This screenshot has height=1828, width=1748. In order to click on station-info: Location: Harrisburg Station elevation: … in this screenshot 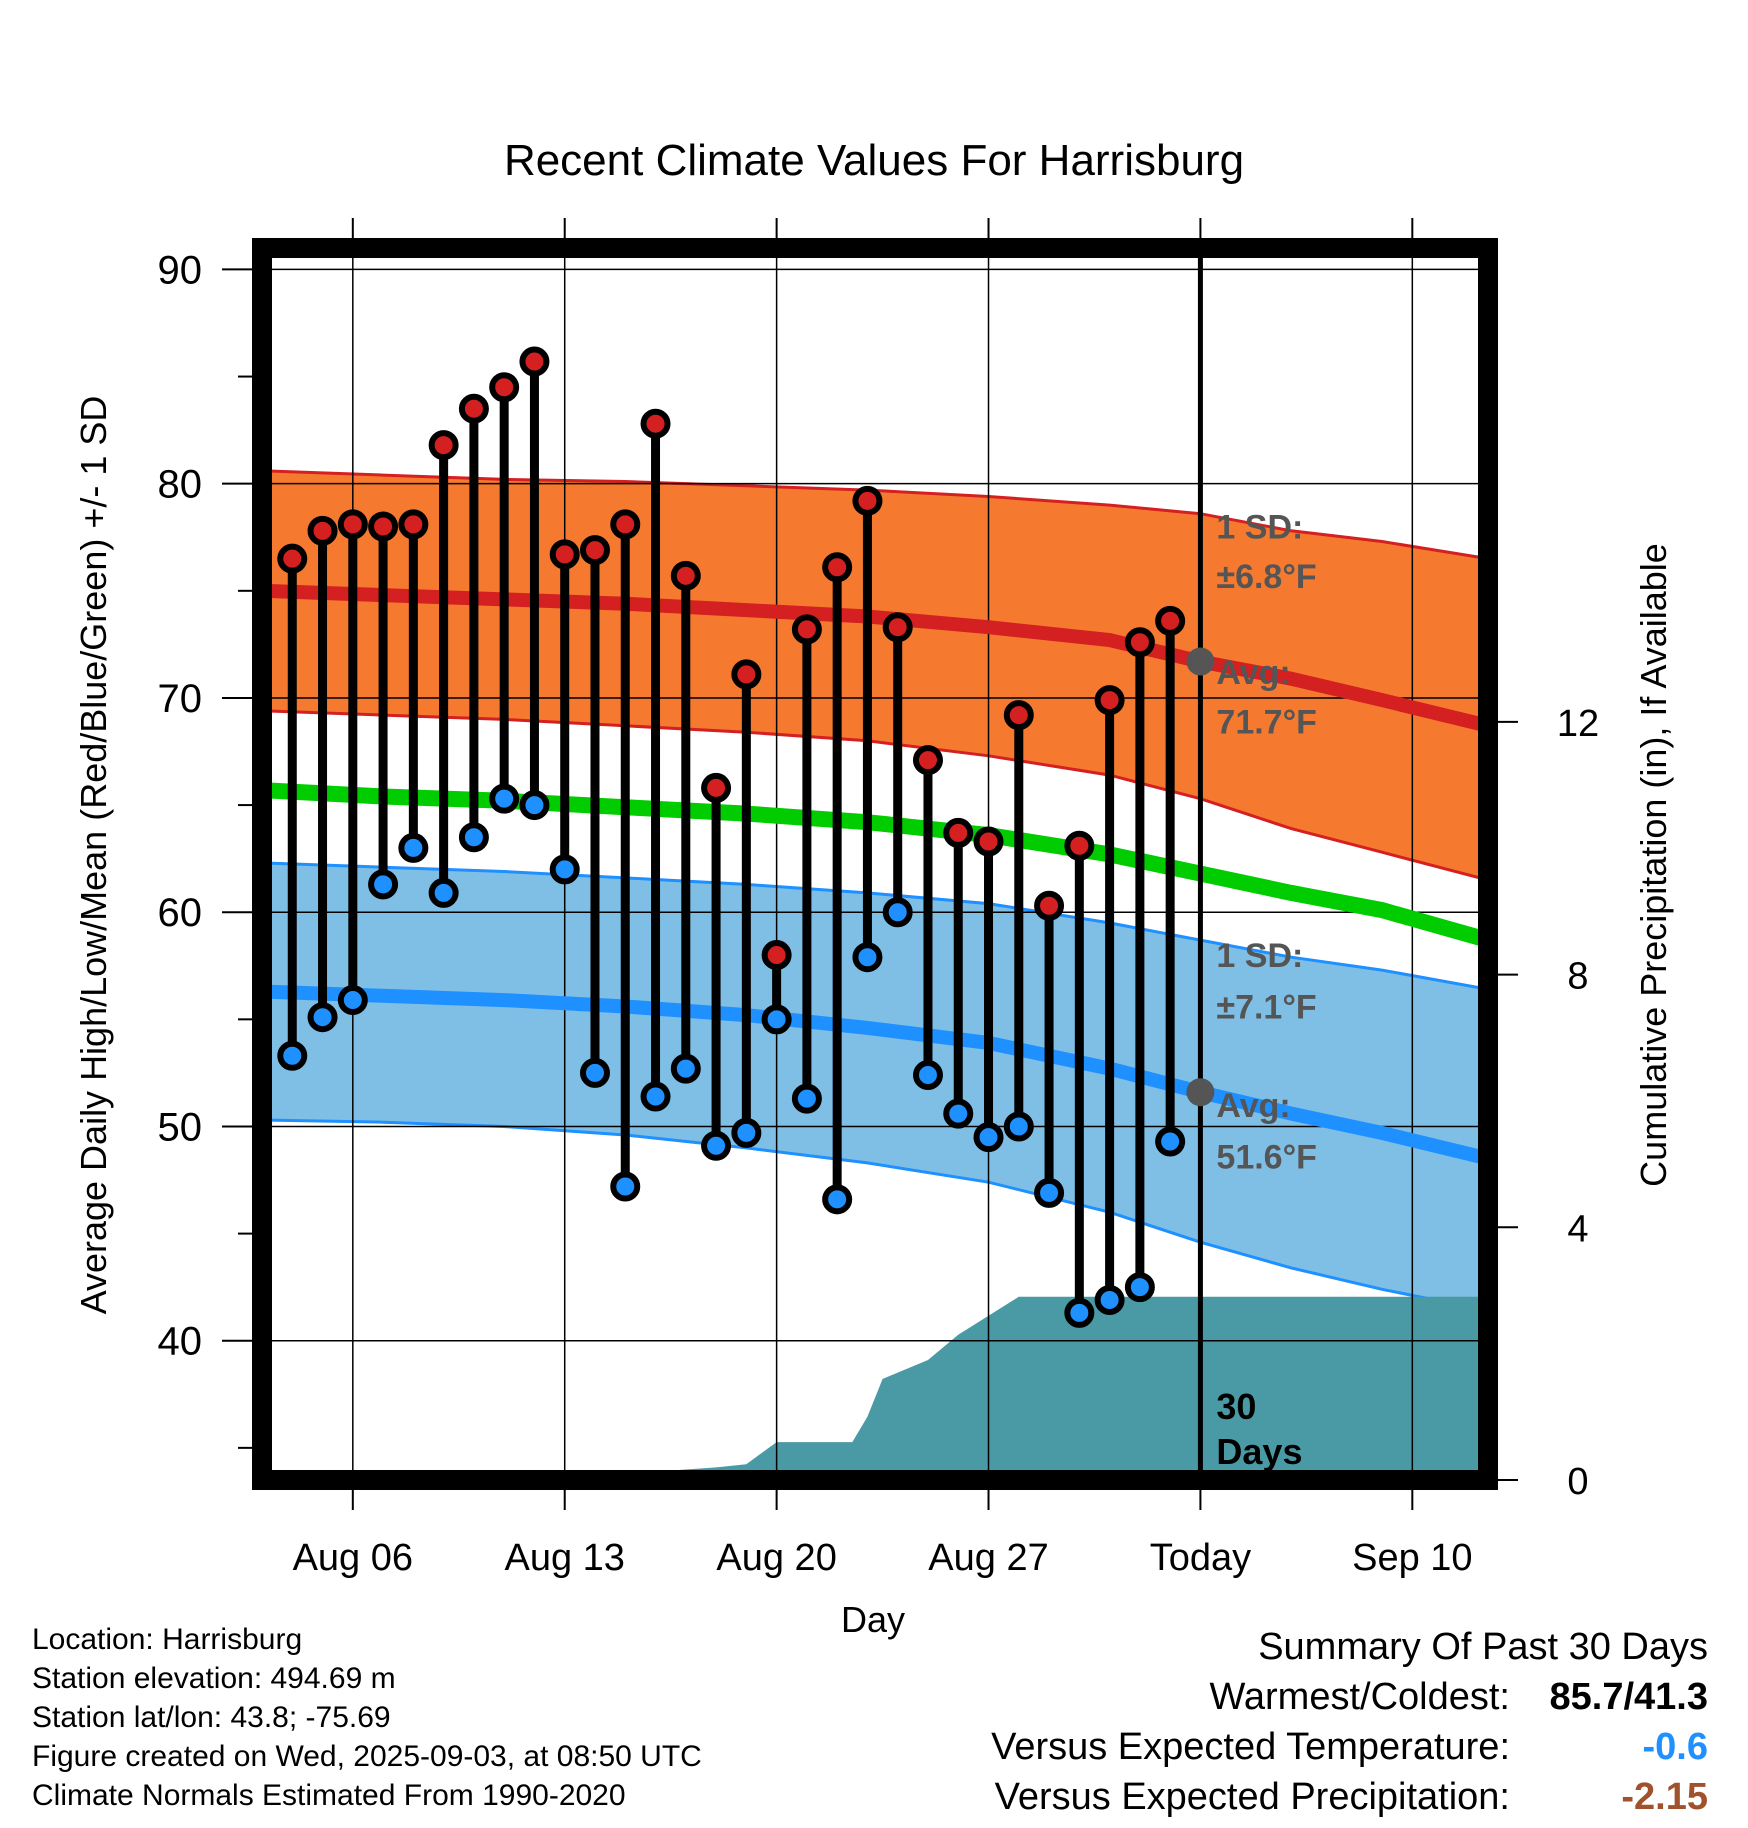, I will do `click(367, 1717)`.